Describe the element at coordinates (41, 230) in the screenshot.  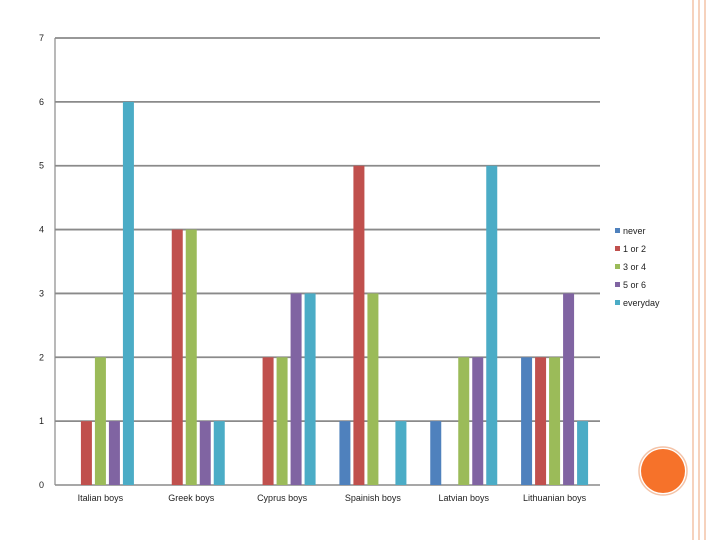
I see `y-tick-label: 4` at that location.